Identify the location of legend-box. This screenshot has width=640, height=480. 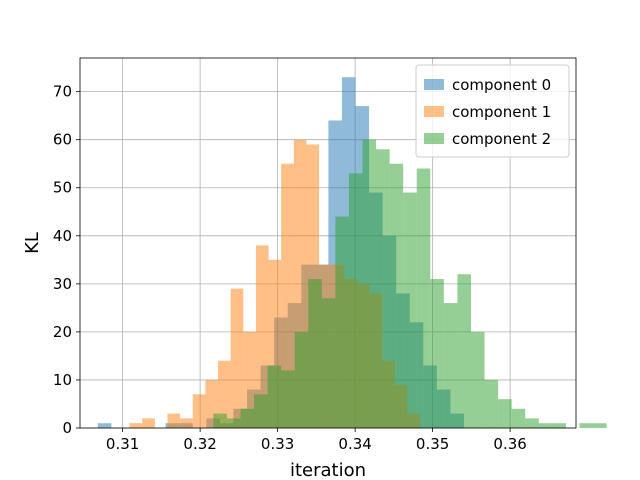
(492, 111).